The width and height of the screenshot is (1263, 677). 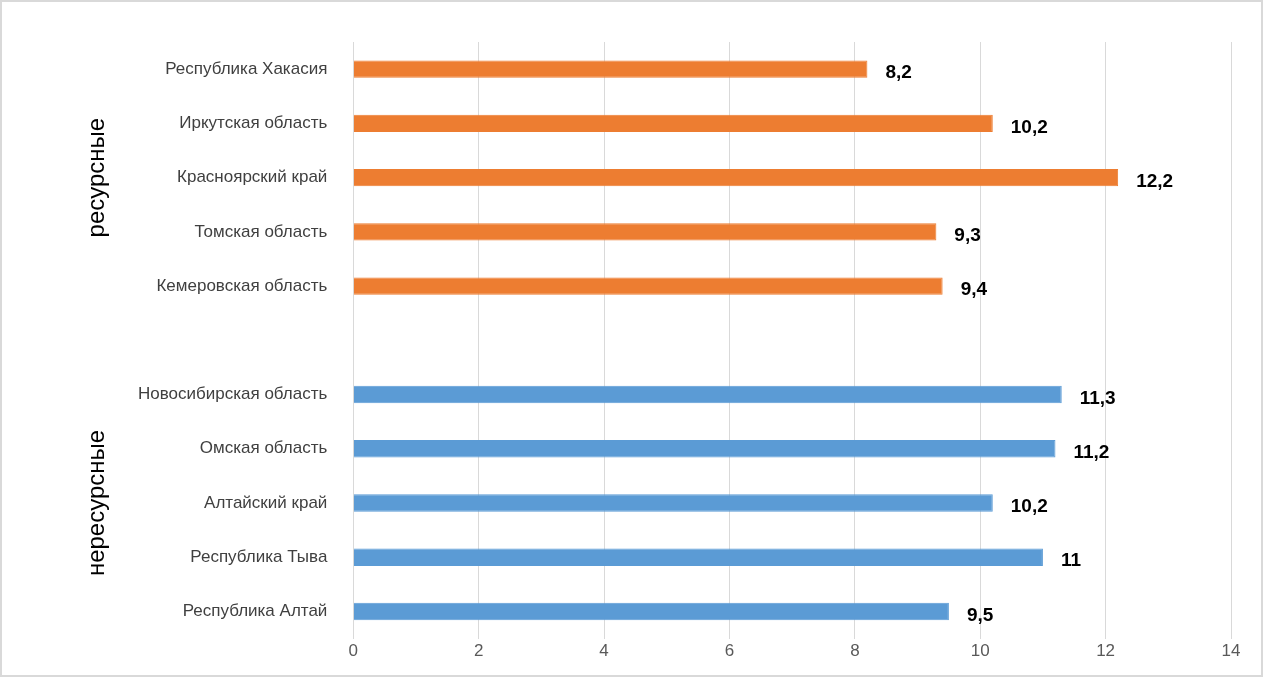 I want to click on data-label: 12,2, so click(x=1155, y=180).